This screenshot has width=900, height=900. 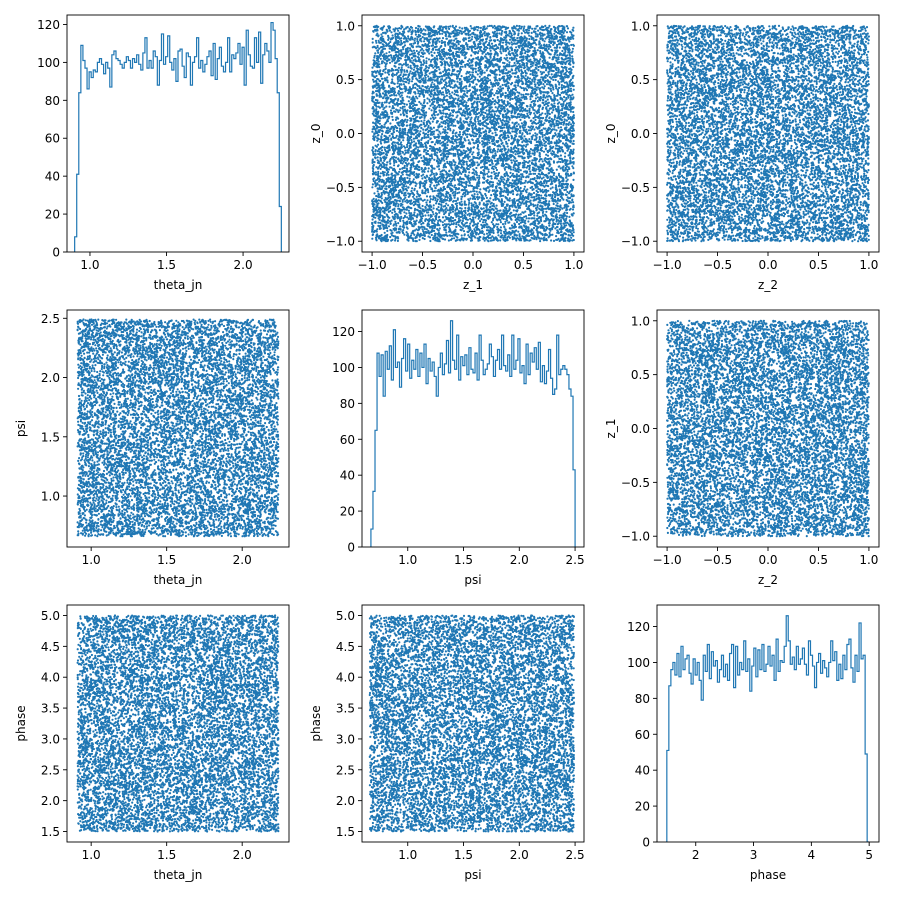 What do you see at coordinates (611, 429) in the screenshot?
I see `y-axis-label: z_1` at bounding box center [611, 429].